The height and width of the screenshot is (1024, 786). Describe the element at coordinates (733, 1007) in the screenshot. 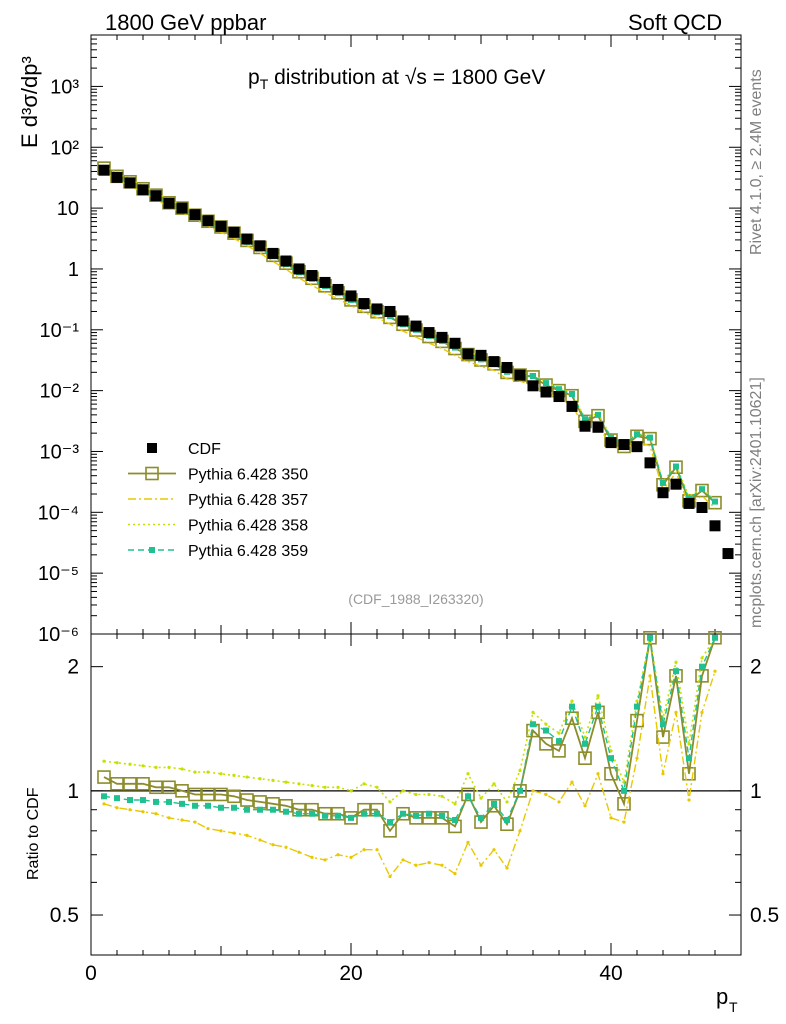

I see `x-axis-label-subscript: T` at that location.